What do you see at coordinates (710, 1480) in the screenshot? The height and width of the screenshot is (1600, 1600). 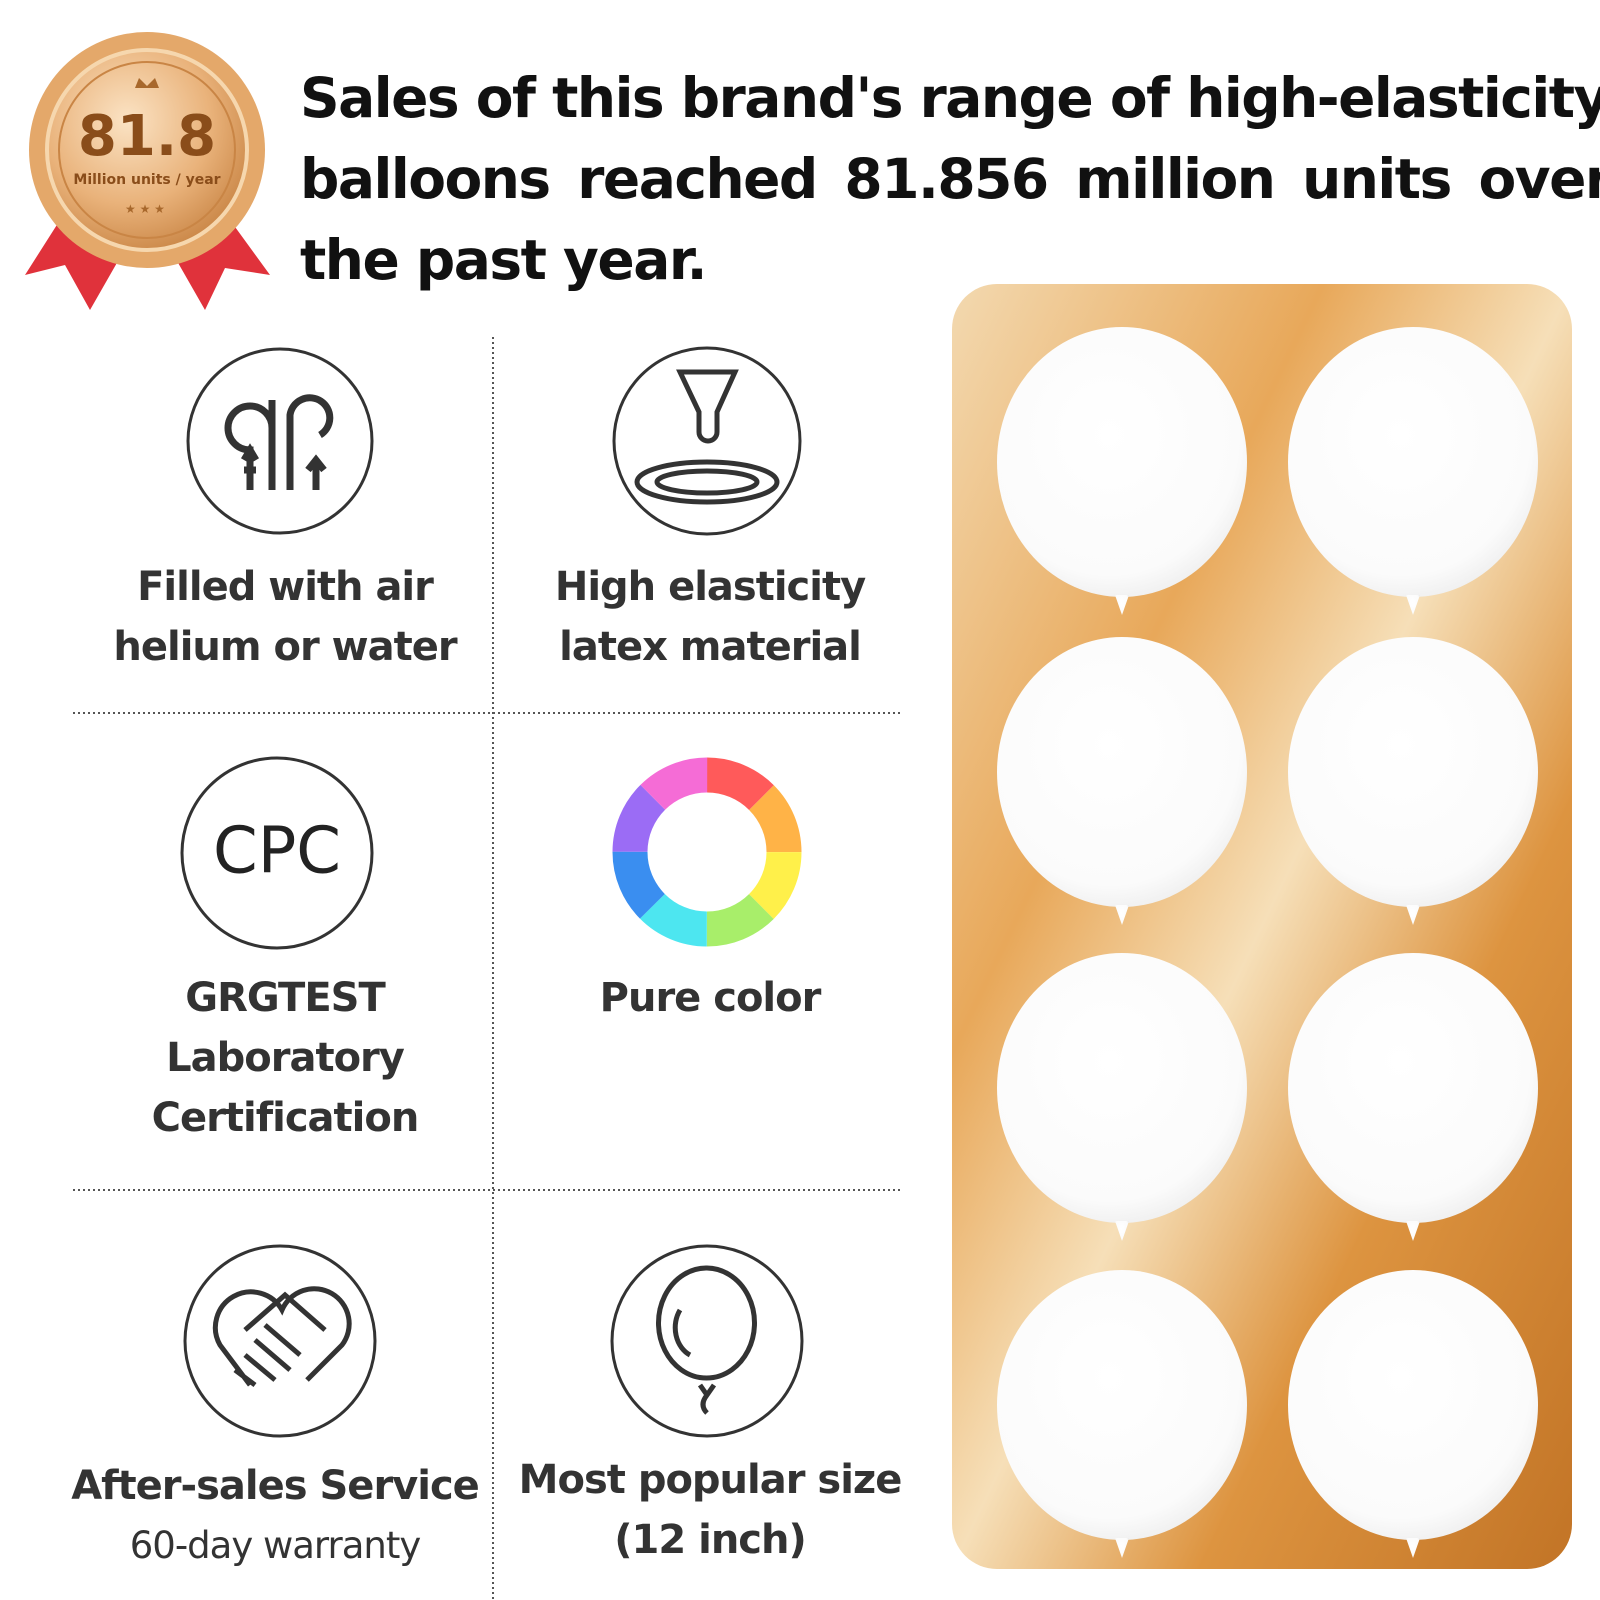 I see `label-line: Most popular size` at bounding box center [710, 1480].